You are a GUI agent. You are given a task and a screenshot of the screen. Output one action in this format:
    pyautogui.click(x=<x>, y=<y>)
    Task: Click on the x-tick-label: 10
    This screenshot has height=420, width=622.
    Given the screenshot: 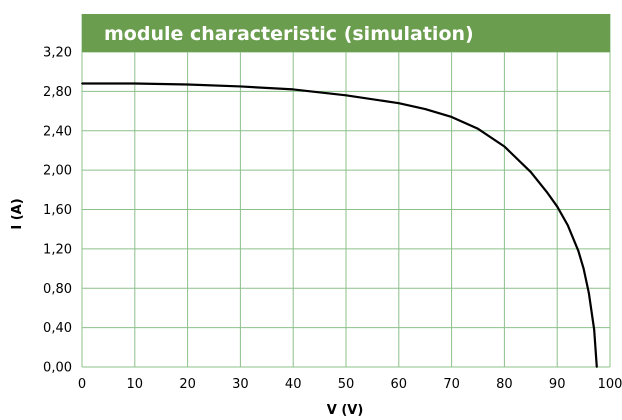 What is the action you would take?
    pyautogui.click(x=135, y=384)
    